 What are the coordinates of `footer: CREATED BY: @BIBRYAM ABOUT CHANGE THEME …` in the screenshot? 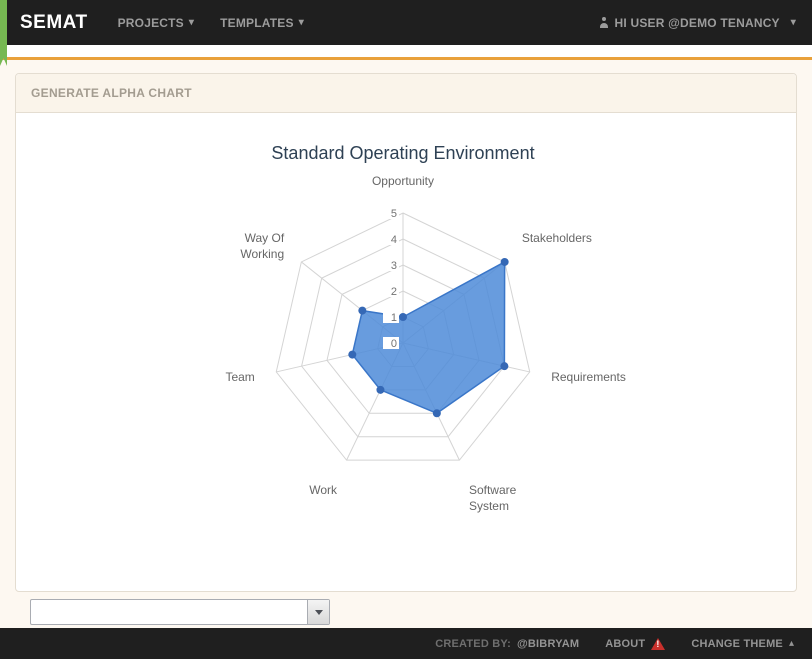 It's located at (406, 643).